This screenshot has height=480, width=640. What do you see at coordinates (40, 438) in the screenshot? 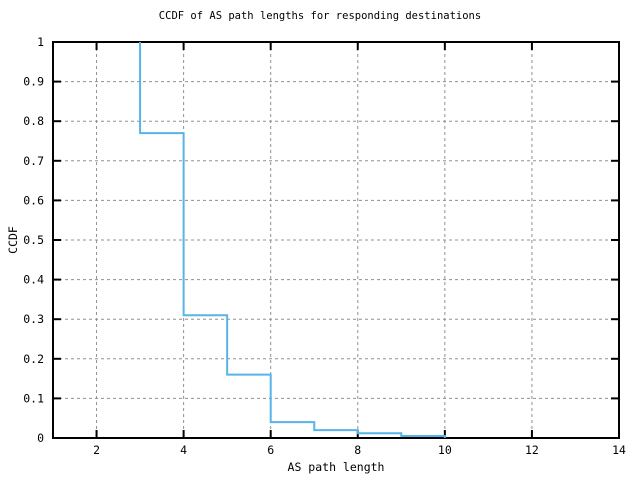
I see `y-tick-label: 0` at bounding box center [40, 438].